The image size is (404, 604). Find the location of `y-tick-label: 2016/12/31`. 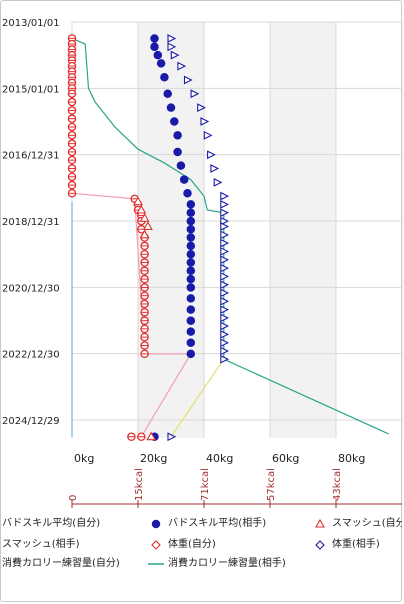

y-tick-label: 2016/12/31 is located at coordinates (31, 156).